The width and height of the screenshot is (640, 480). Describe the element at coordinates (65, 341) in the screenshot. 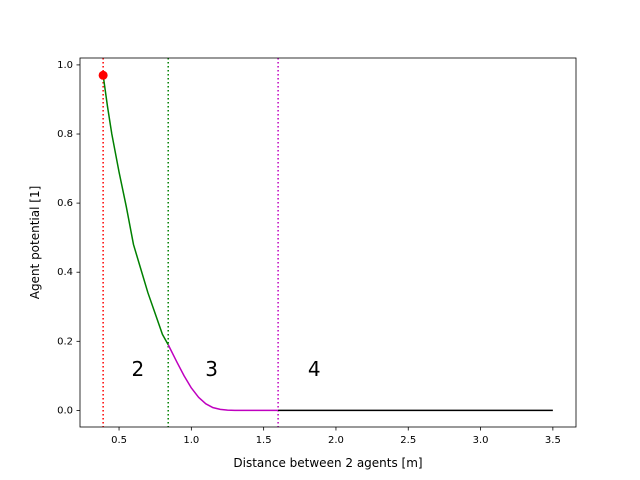

I see `y-tick-label-1: 0.2` at that location.